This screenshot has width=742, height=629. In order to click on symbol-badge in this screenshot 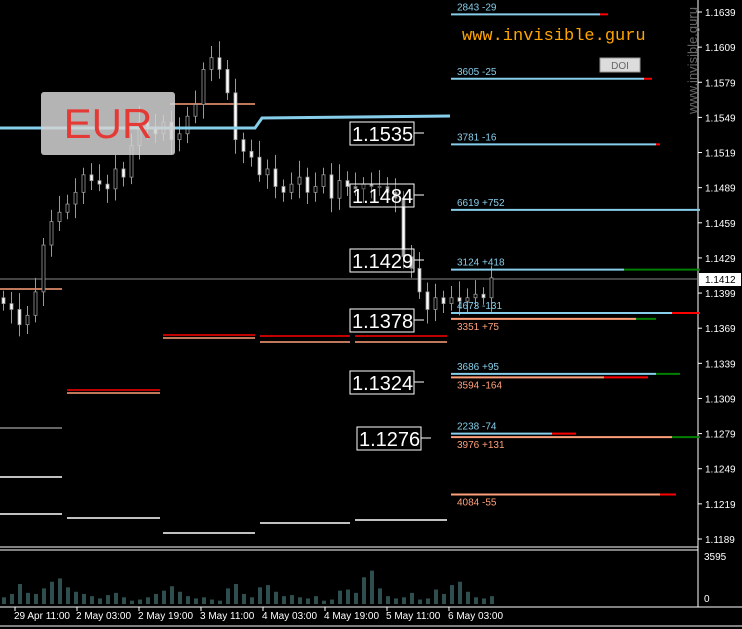, I will do `click(108, 123)`.